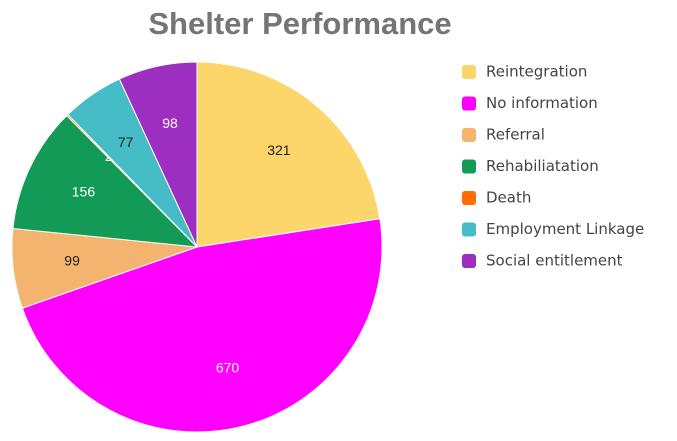  Describe the element at coordinates (170, 123) in the screenshot. I see `slice-label: 98` at that location.